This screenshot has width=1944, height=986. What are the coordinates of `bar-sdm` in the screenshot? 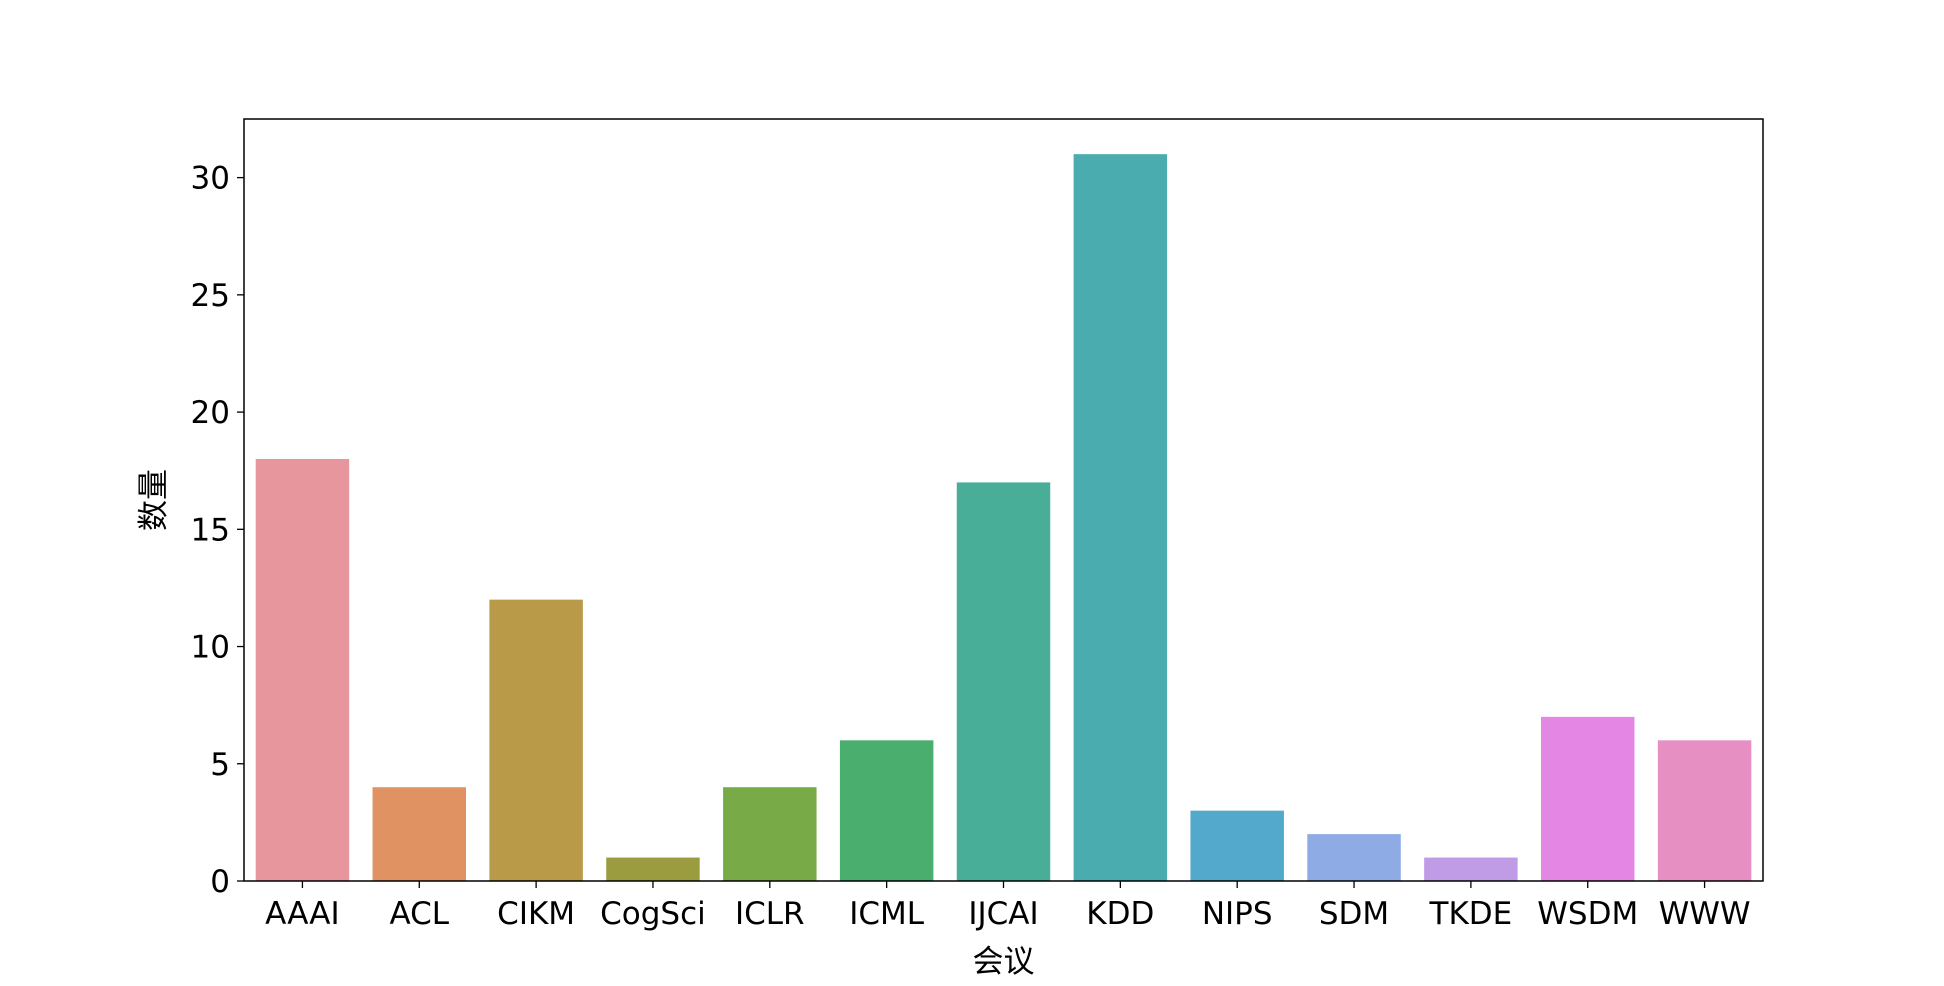 It's located at (1354, 857).